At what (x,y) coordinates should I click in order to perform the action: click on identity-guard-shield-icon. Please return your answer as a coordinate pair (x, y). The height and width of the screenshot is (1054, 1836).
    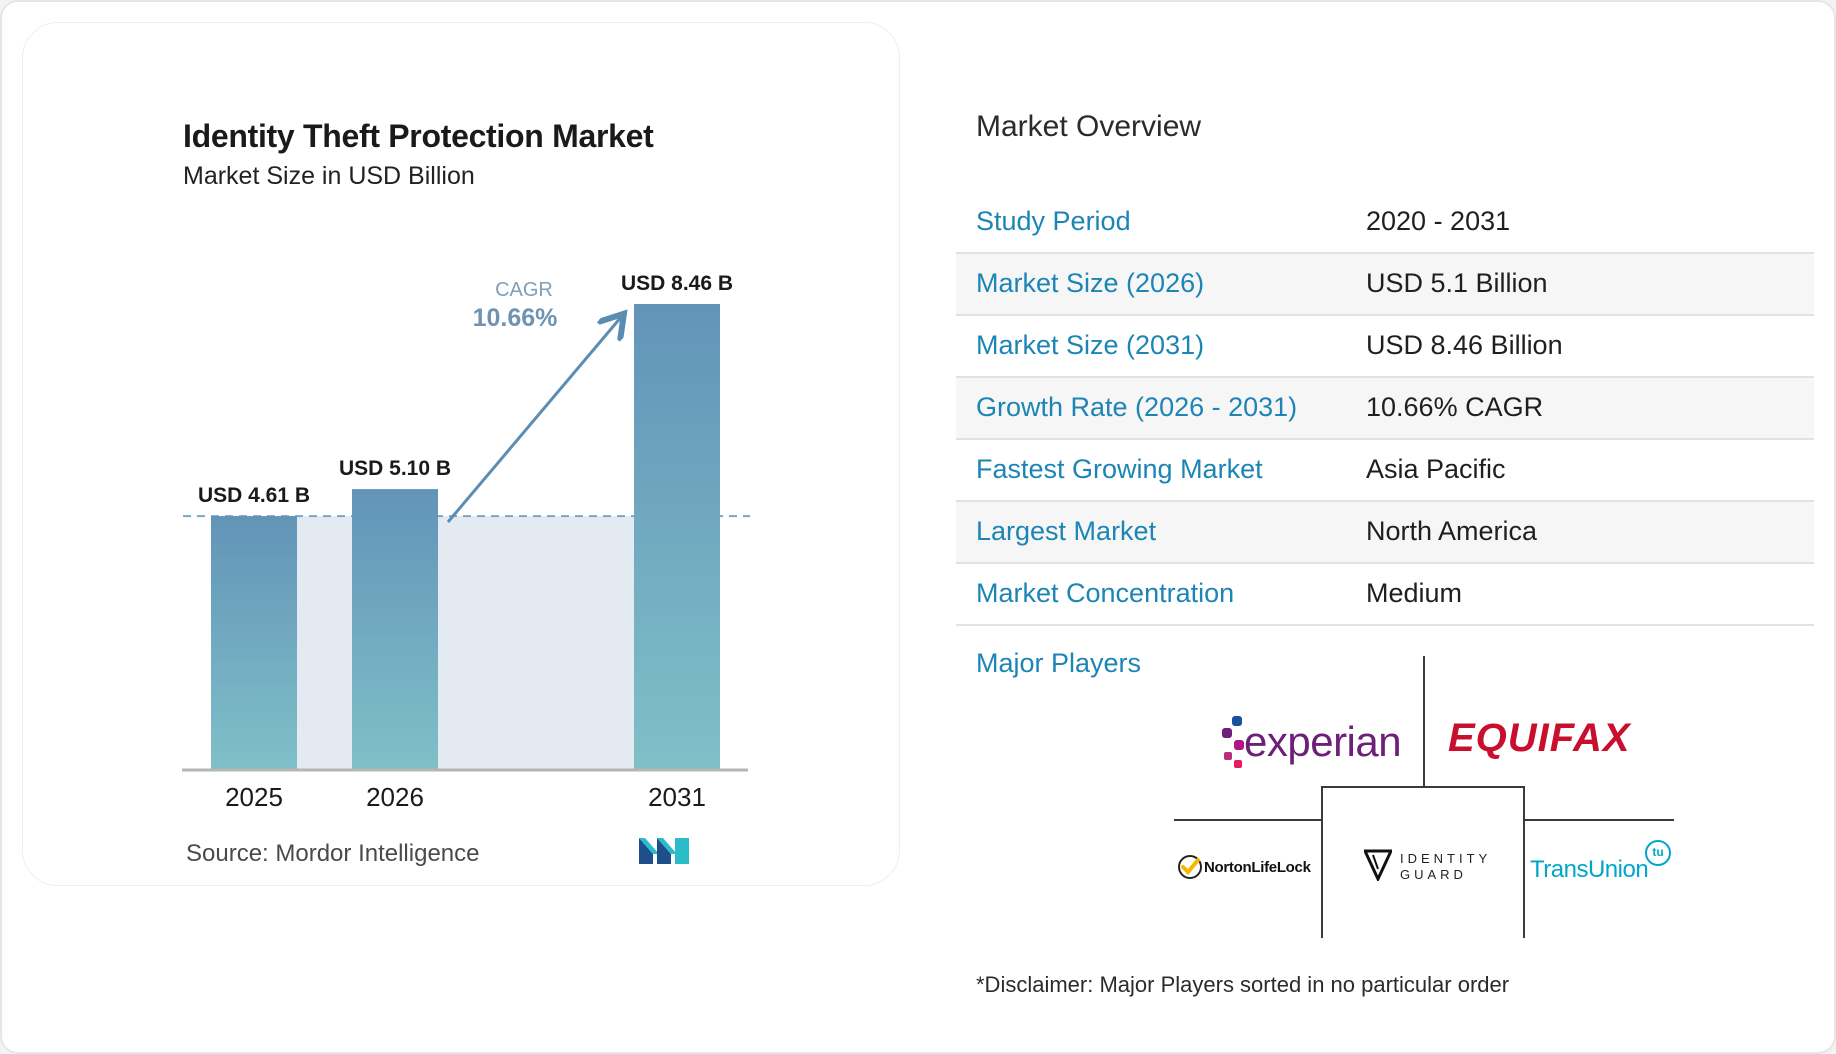
    Looking at the image, I should click on (1378, 865).